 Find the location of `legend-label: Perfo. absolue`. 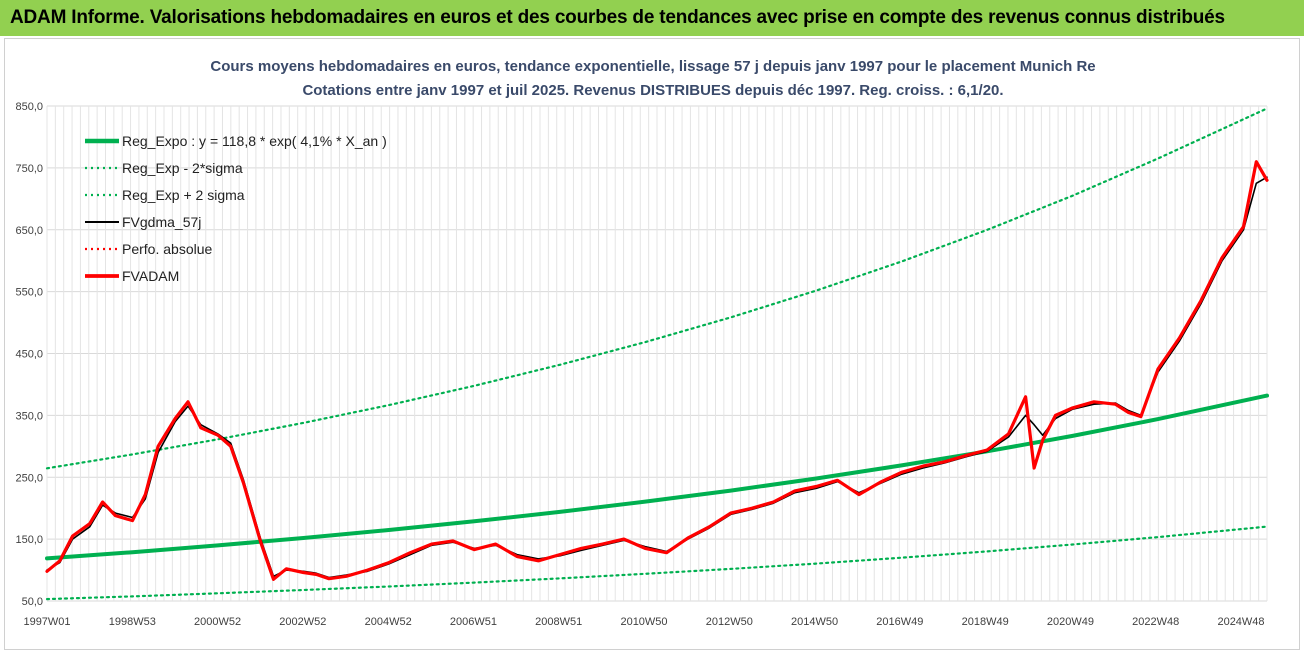

legend-label: Perfo. absolue is located at coordinates (167, 249).